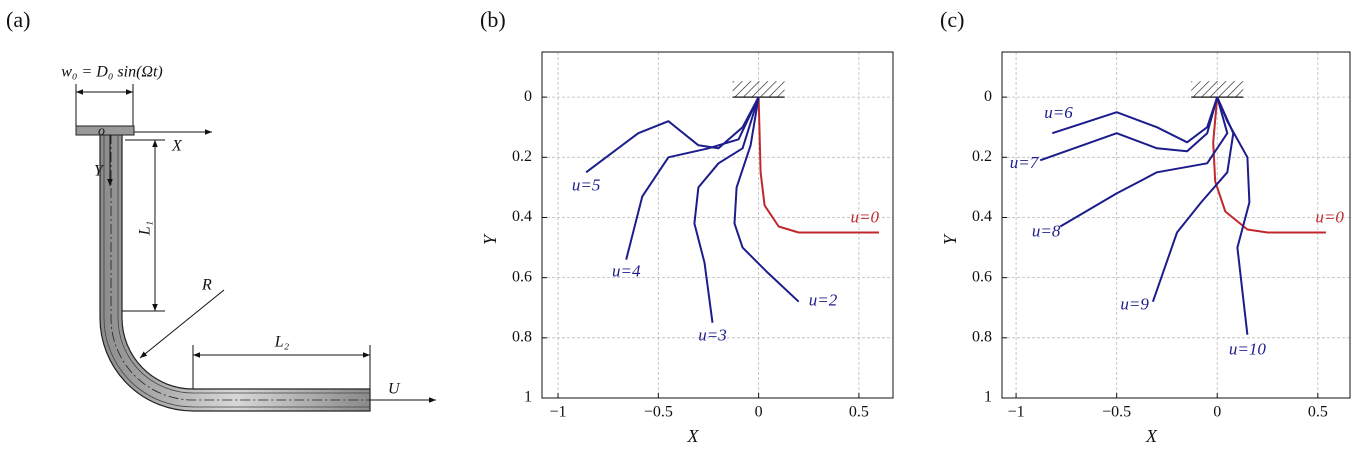  Describe the element at coordinates (112, 72) in the screenshot. I see `excitation: w₀ = D₀ sin(Ωt)` at that location.